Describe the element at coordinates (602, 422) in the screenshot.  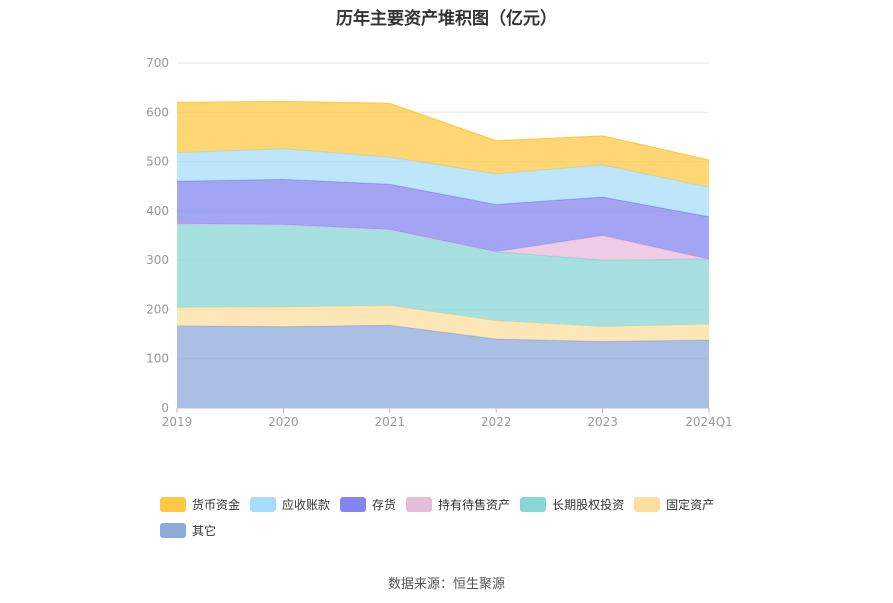
I see `x-tick-label: 2023` at that location.